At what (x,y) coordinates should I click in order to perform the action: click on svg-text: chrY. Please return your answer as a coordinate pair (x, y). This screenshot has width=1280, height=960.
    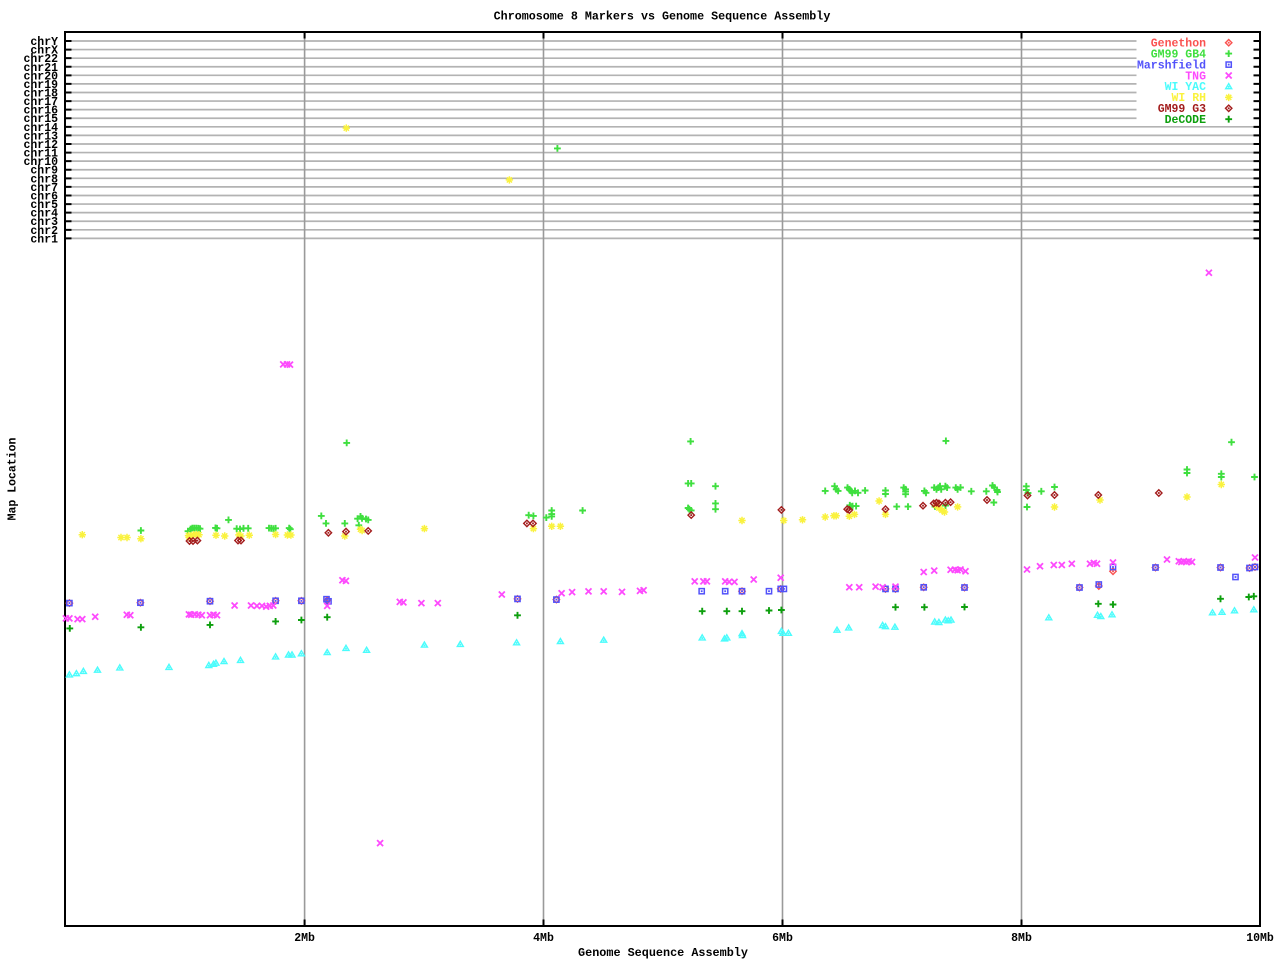
    Looking at the image, I should click on (44, 42).